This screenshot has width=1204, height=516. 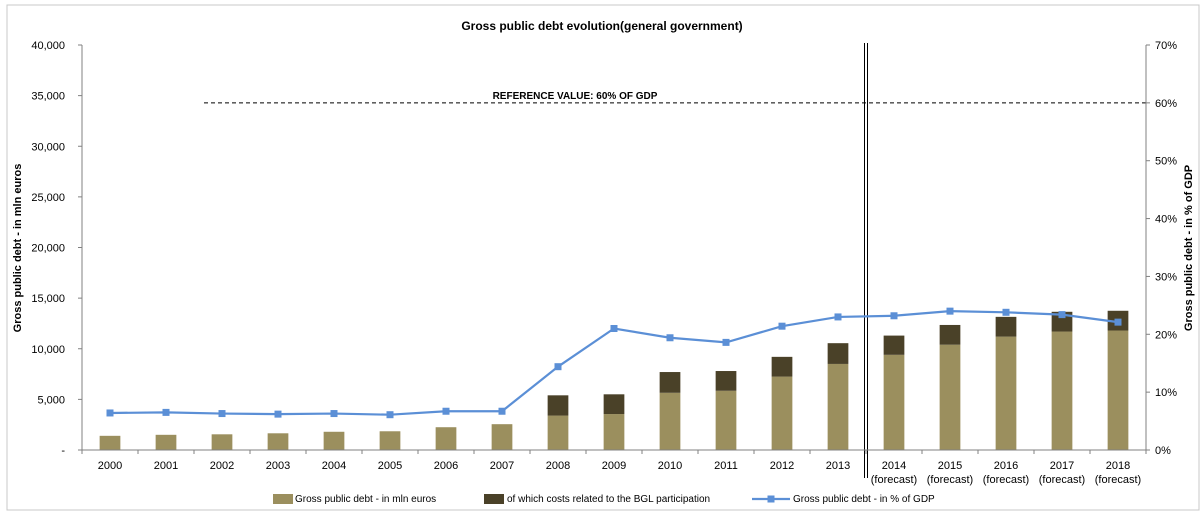 What do you see at coordinates (48, 147) in the screenshot?
I see `y-tick-label: 30,000` at bounding box center [48, 147].